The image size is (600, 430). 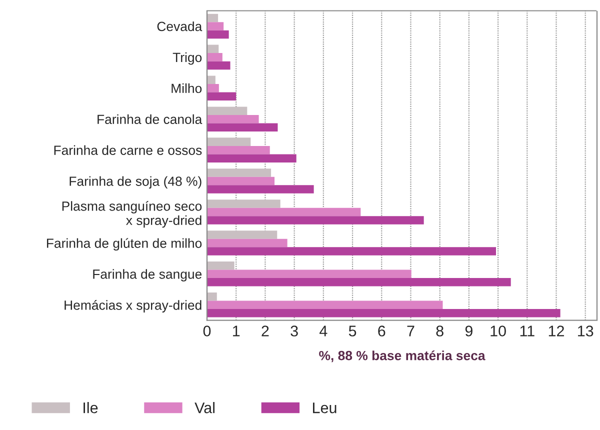 I want to click on x-axis-title: %, 88 % base matéria seca, so click(x=402, y=356).